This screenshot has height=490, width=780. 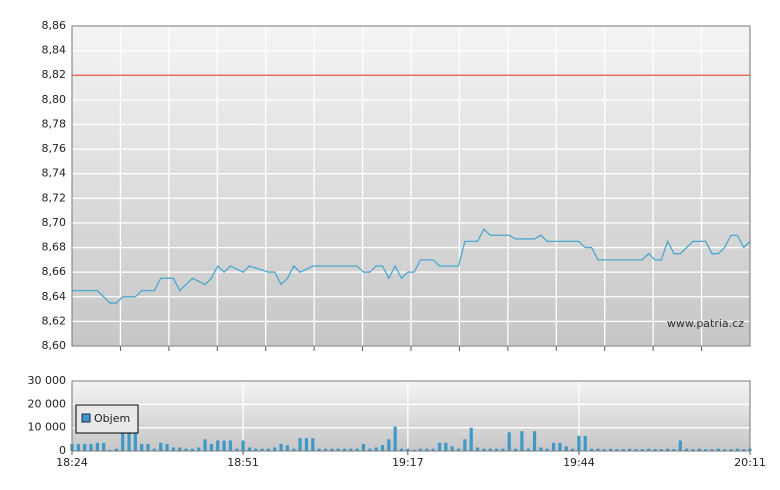 What do you see at coordinates (54, 173) in the screenshot?
I see `y-tick-label: 8,74` at bounding box center [54, 173].